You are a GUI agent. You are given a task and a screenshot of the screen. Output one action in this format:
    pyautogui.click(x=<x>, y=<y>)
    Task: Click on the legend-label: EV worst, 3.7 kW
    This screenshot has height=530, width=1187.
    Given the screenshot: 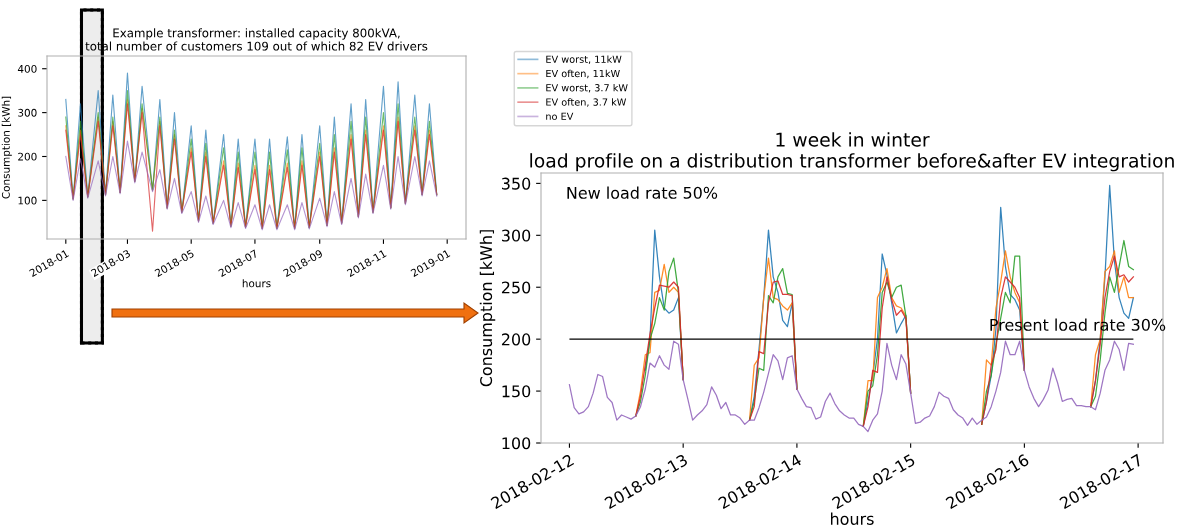 What is the action you would take?
    pyautogui.click(x=587, y=88)
    